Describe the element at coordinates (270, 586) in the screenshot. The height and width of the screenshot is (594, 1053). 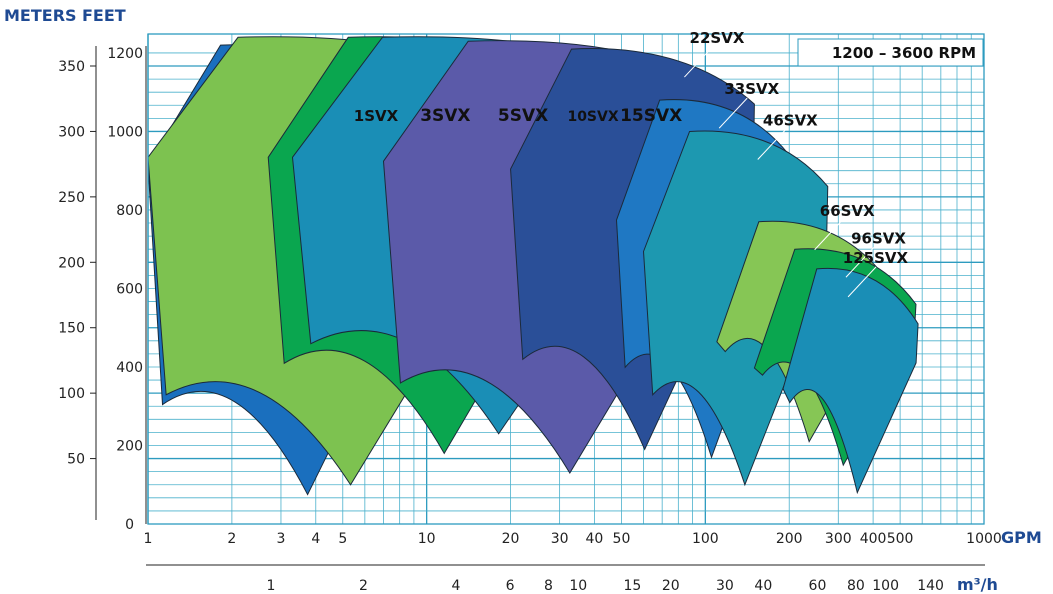
I see `x-tick-label-m3h: 1` at that location.